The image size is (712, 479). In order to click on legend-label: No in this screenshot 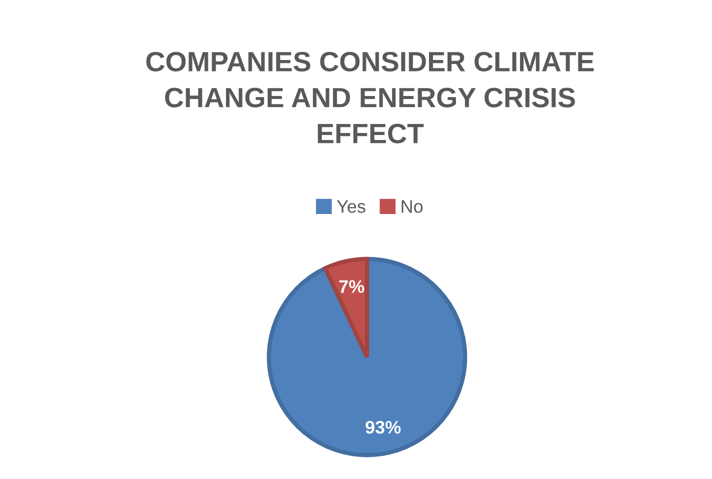, I will do `click(412, 206)`.